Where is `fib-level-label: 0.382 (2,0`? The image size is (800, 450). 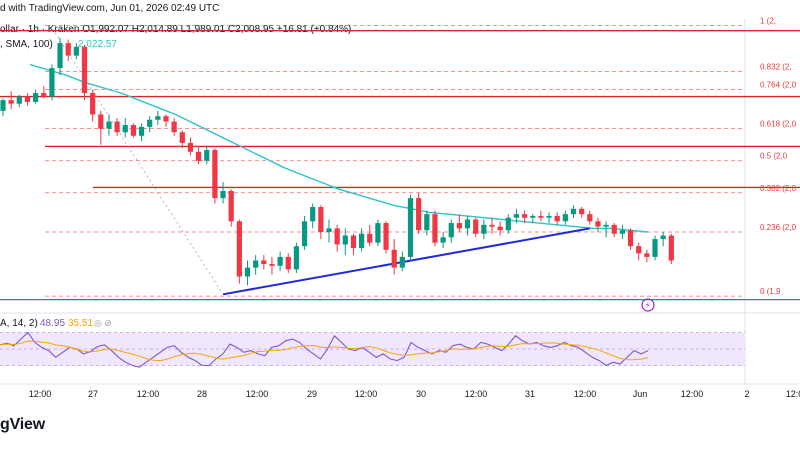 fib-level-label: 0.382 (2,0 is located at coordinates (778, 188).